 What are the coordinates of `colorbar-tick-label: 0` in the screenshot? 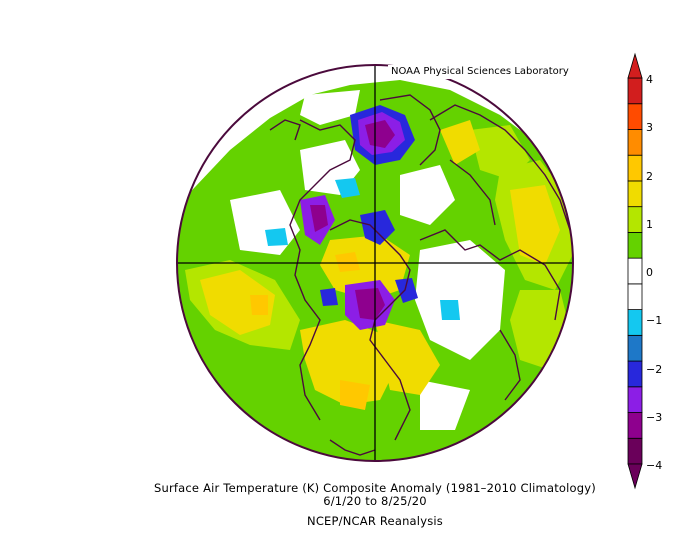 It's located at (649, 272).